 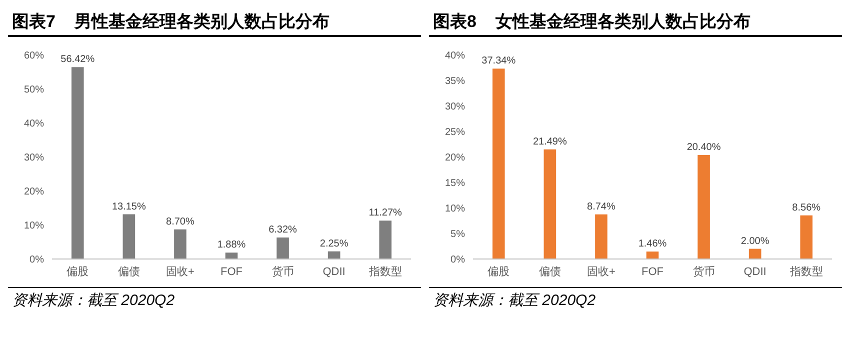 I want to click on data-label: 6.32%, so click(x=283, y=230).